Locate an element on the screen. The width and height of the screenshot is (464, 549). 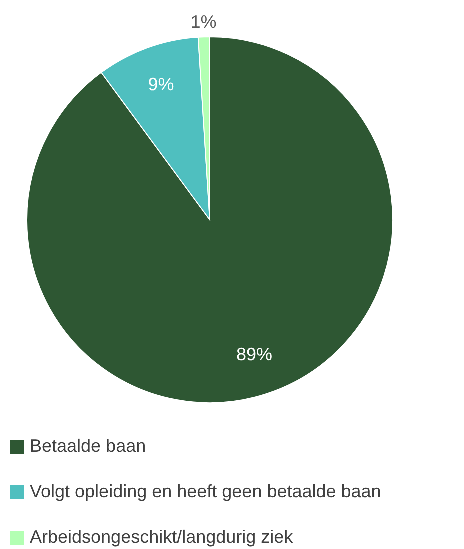
data-label: 1% is located at coordinates (203, 22).